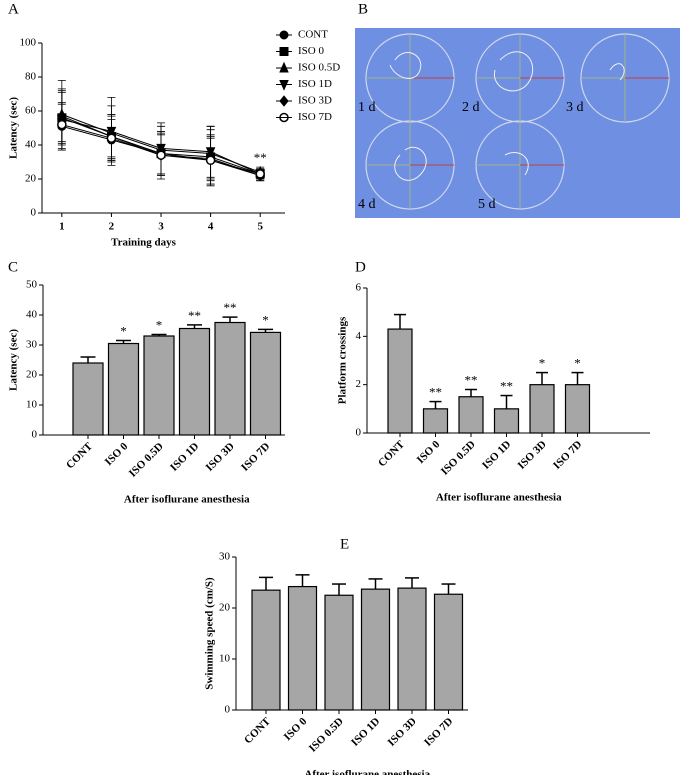 This screenshot has height=775, width=687. I want to click on panel: B 1 d 2 d 3 d 4 d 5 d, so click(471, 106).